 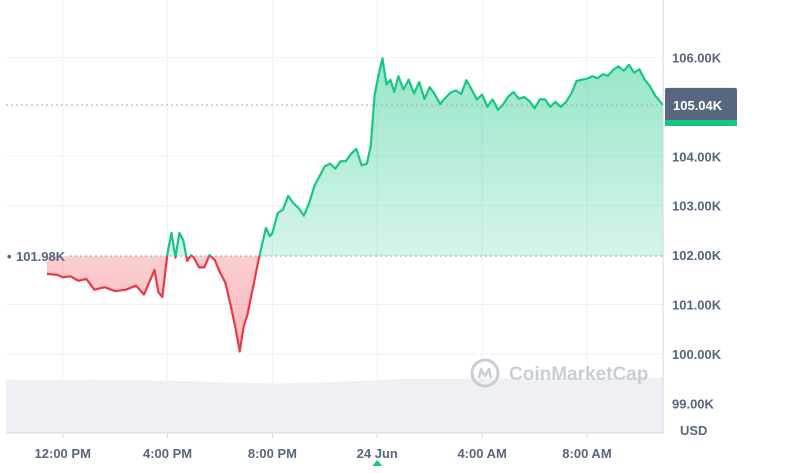 I want to click on y-tick-label: 103.00K, so click(x=697, y=206).